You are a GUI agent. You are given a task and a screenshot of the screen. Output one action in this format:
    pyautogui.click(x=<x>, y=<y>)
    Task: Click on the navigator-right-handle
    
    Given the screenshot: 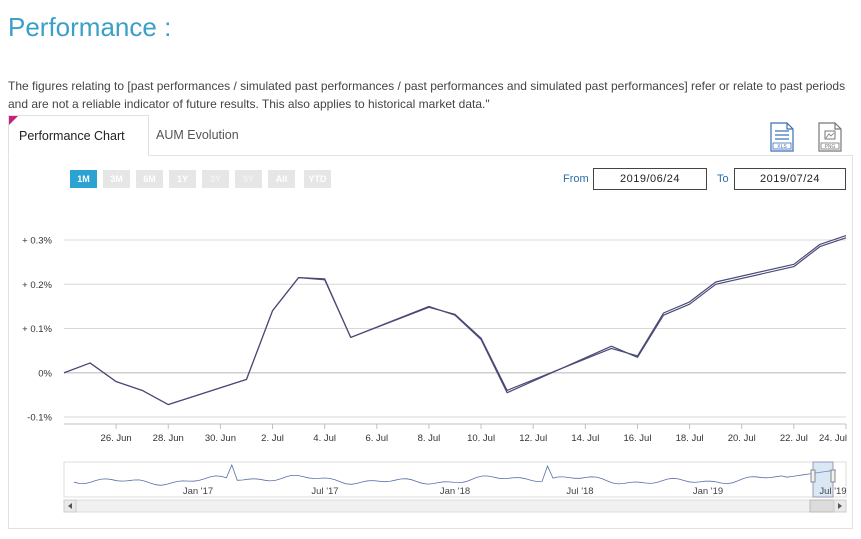 What is the action you would take?
    pyautogui.click(x=833, y=476)
    